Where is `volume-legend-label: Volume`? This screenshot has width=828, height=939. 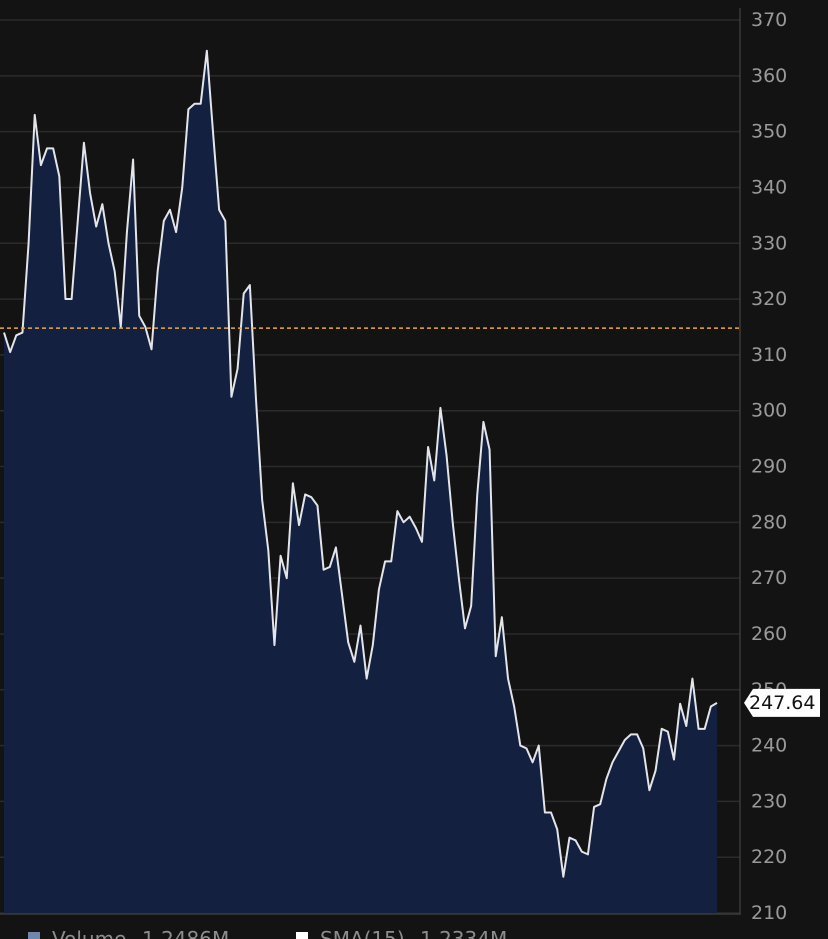 volume-legend-label: Volume is located at coordinates (89, 933).